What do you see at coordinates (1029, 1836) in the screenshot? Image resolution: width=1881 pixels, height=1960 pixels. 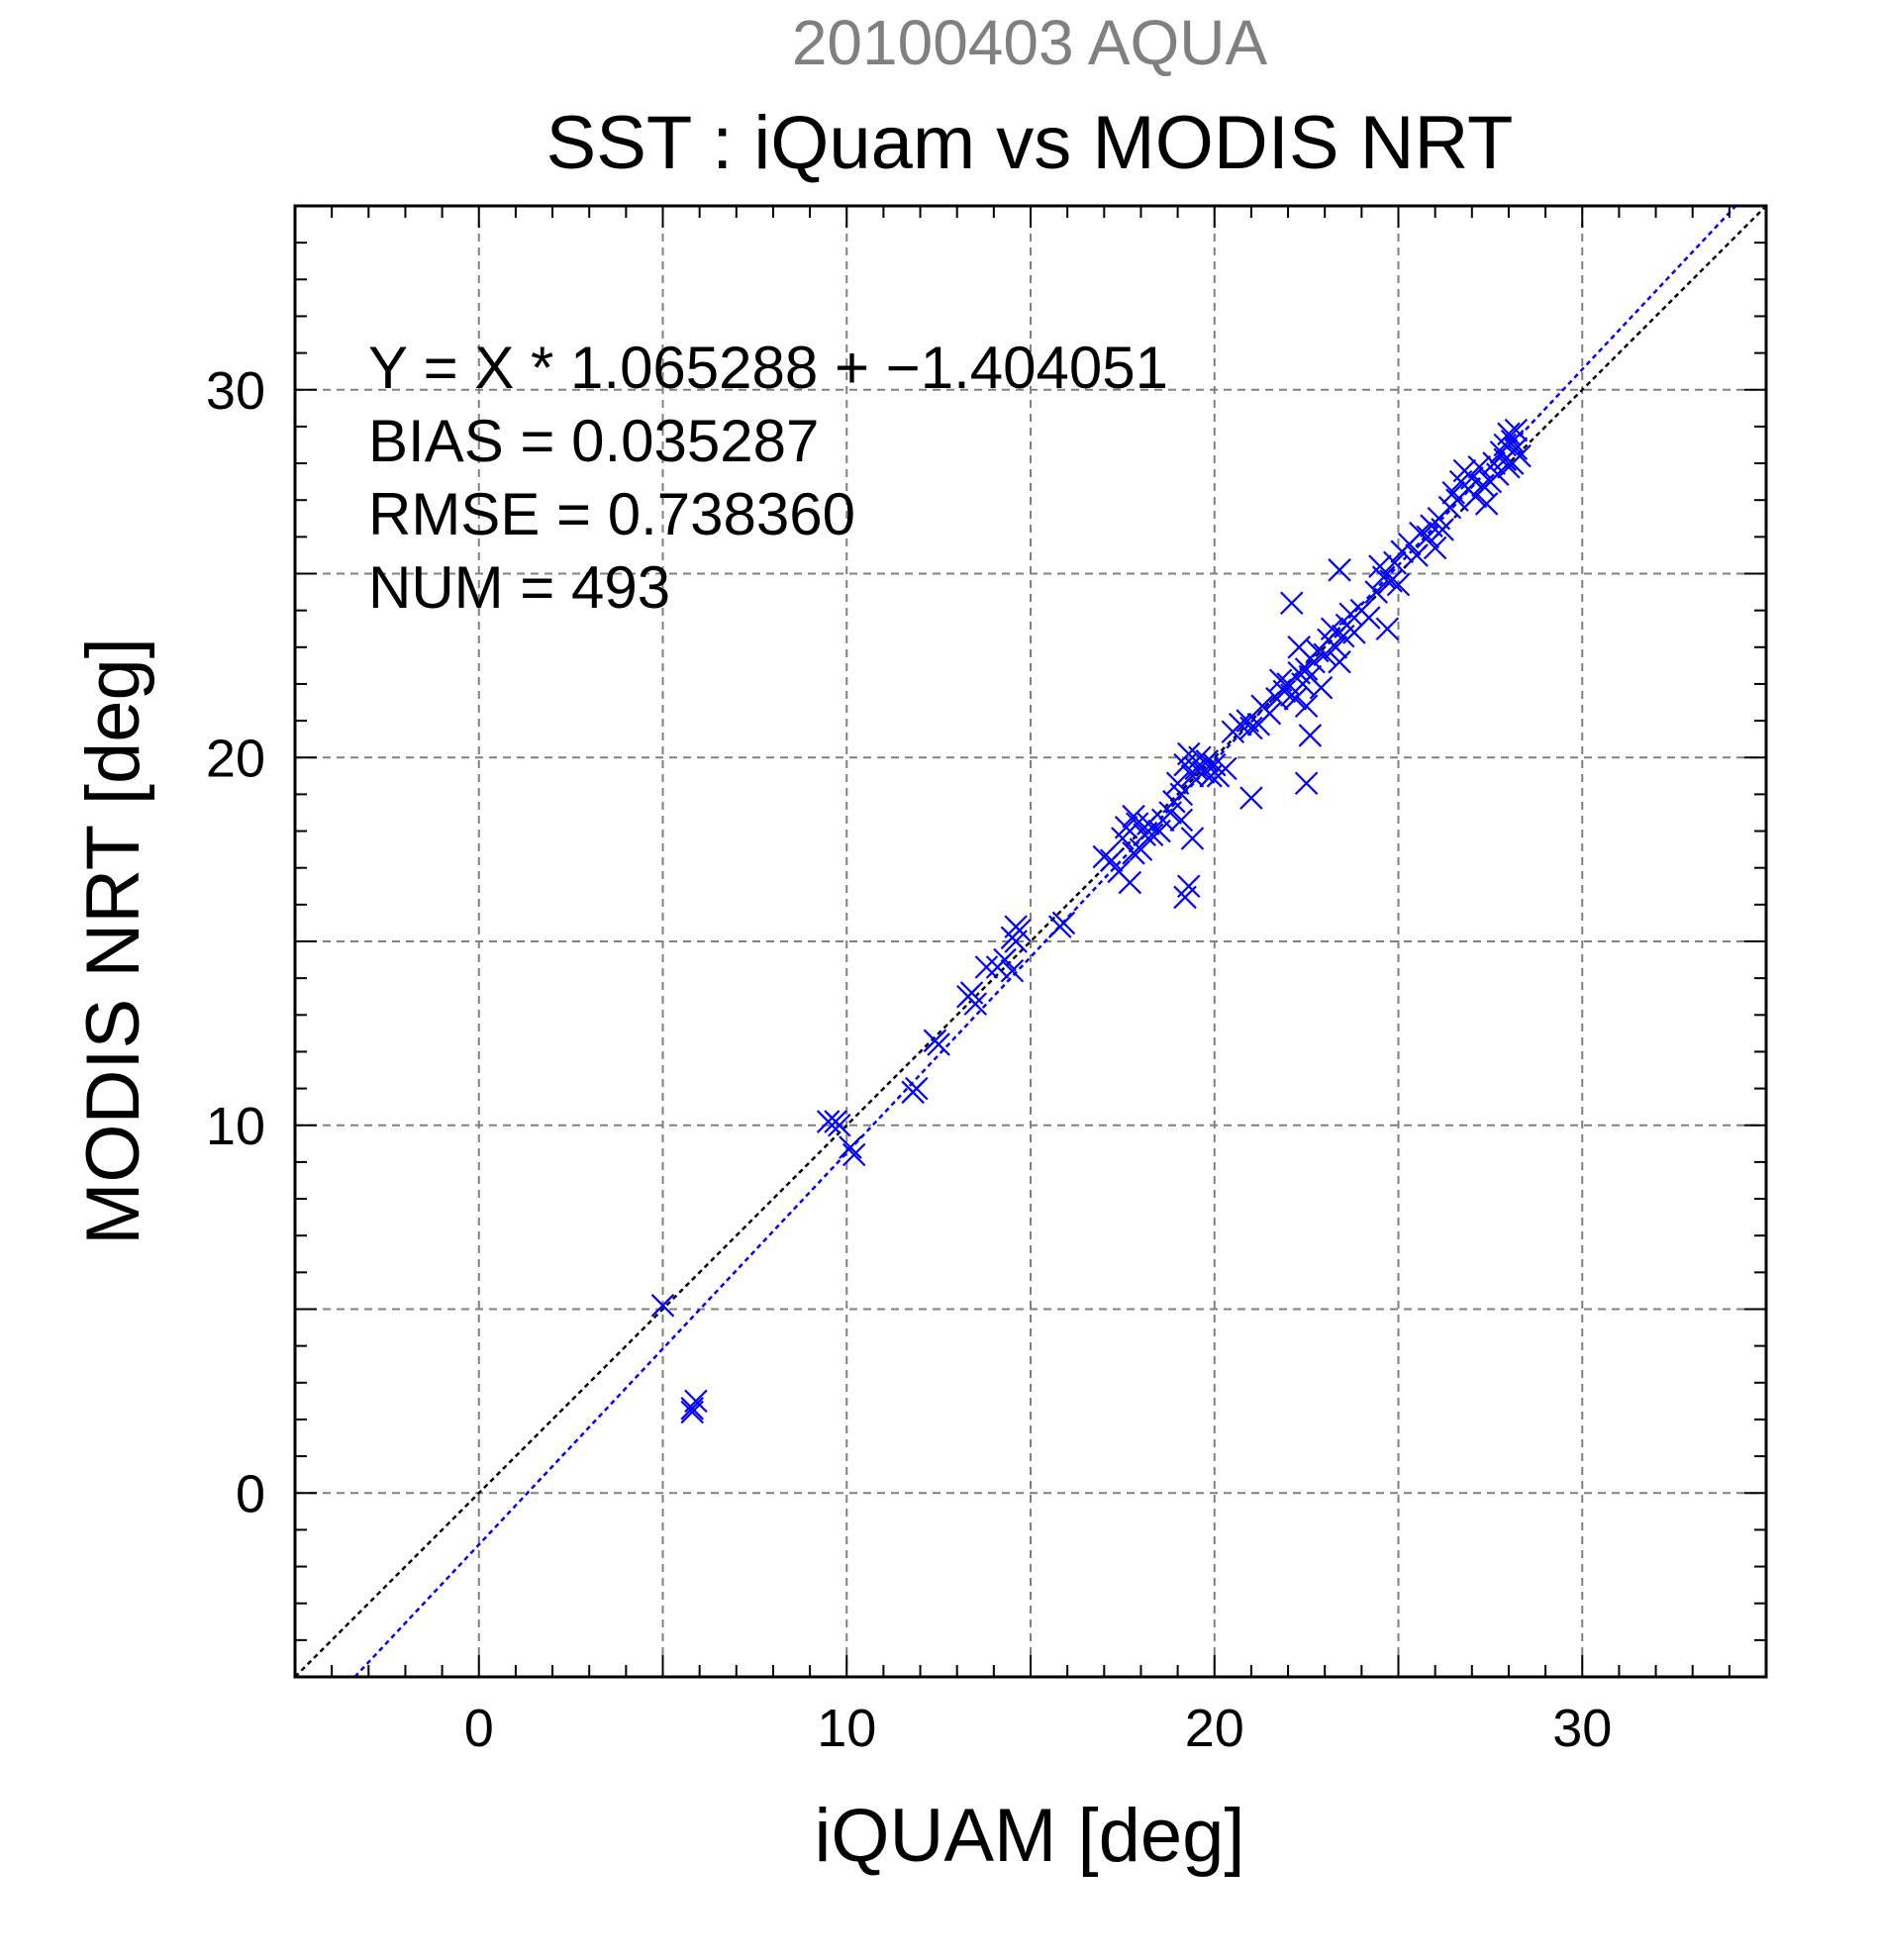 I see `x-axis-label: iQUAM [deg]` at bounding box center [1029, 1836].